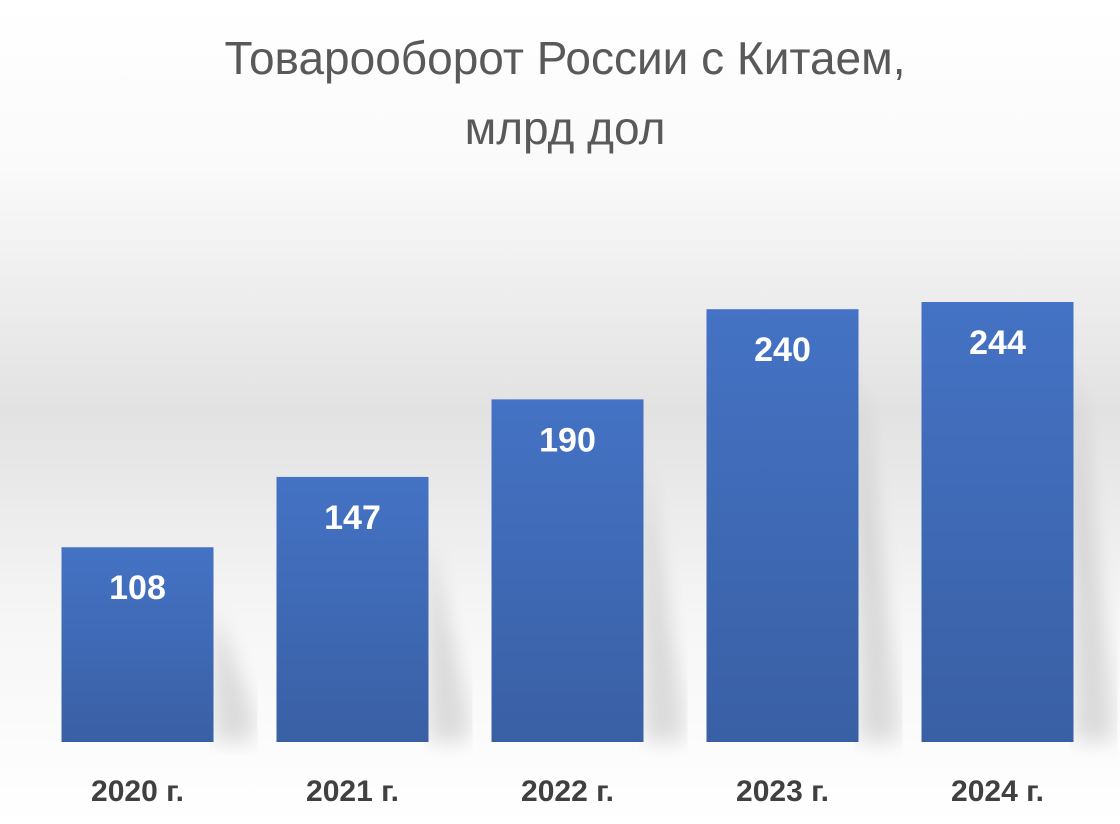 Image resolution: width=1120 pixels, height=824 pixels. What do you see at coordinates (997, 791) in the screenshot?
I see `x-tick-label: 2024 г.` at bounding box center [997, 791].